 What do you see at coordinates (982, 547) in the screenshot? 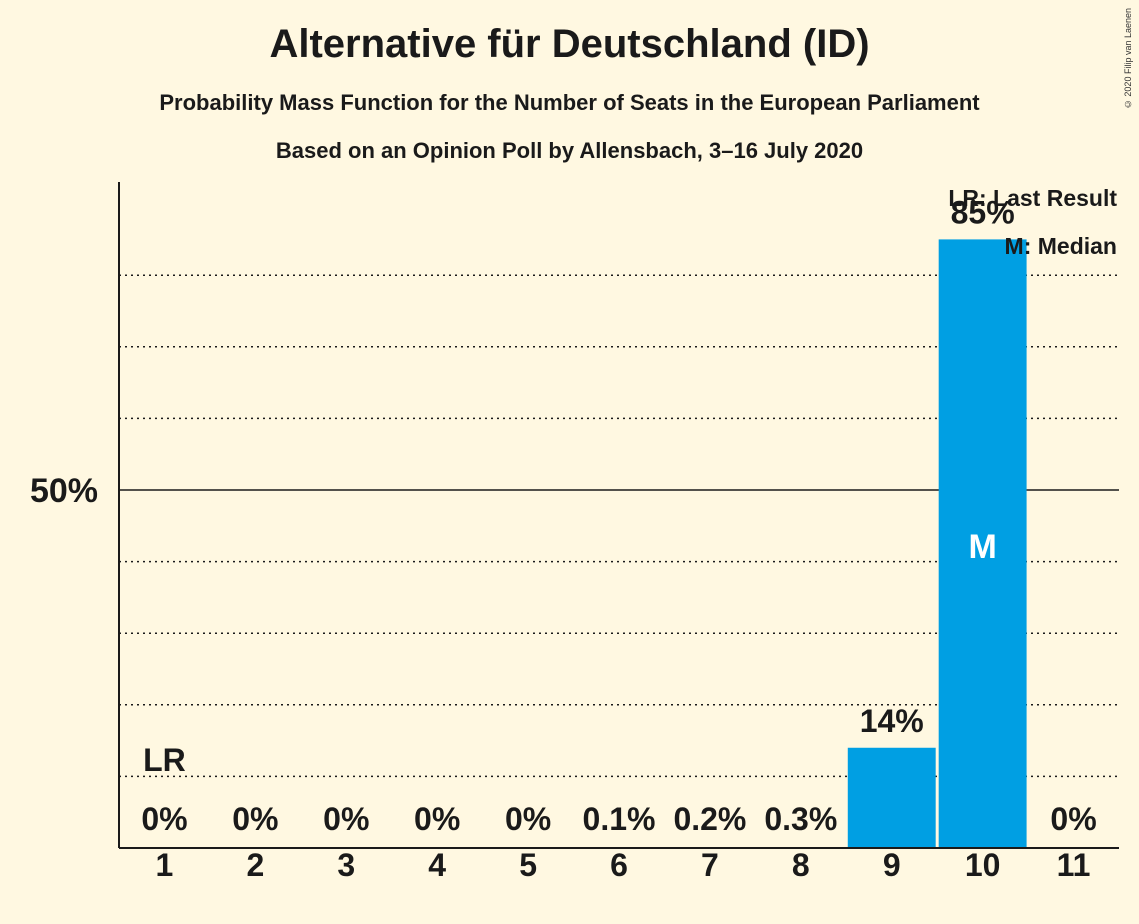
I see `median-marker: M` at bounding box center [982, 547].